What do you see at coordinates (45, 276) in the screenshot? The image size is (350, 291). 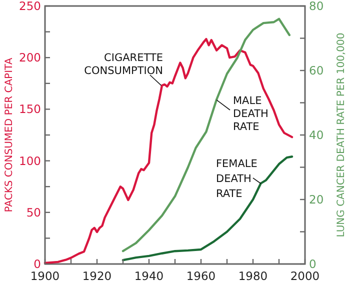 I see `x-tick-label: 1900` at bounding box center [45, 276].